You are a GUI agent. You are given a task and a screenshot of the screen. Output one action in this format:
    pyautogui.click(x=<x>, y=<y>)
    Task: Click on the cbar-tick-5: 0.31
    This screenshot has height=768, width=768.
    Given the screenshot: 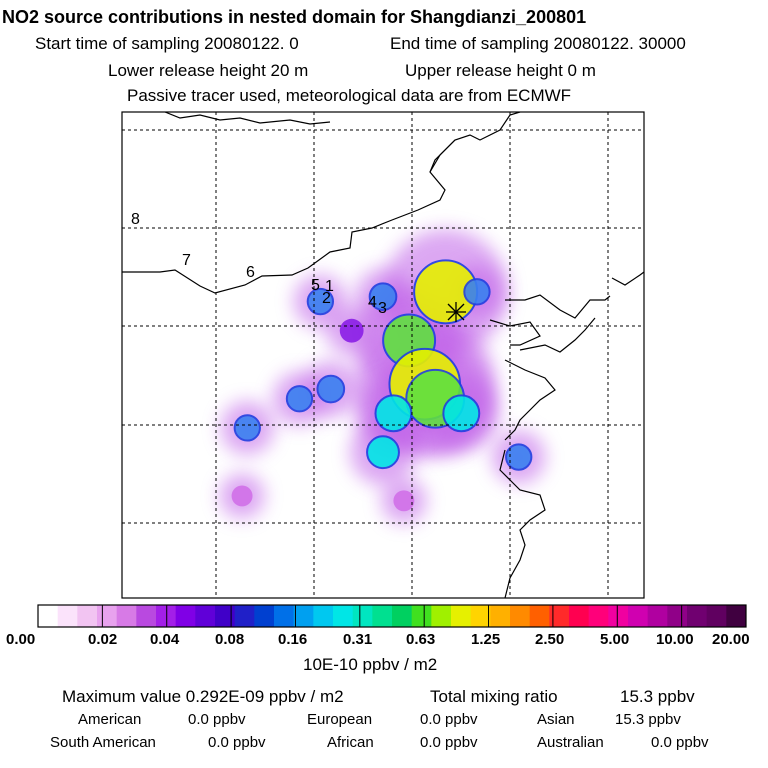 What is the action you would take?
    pyautogui.click(x=358, y=639)
    